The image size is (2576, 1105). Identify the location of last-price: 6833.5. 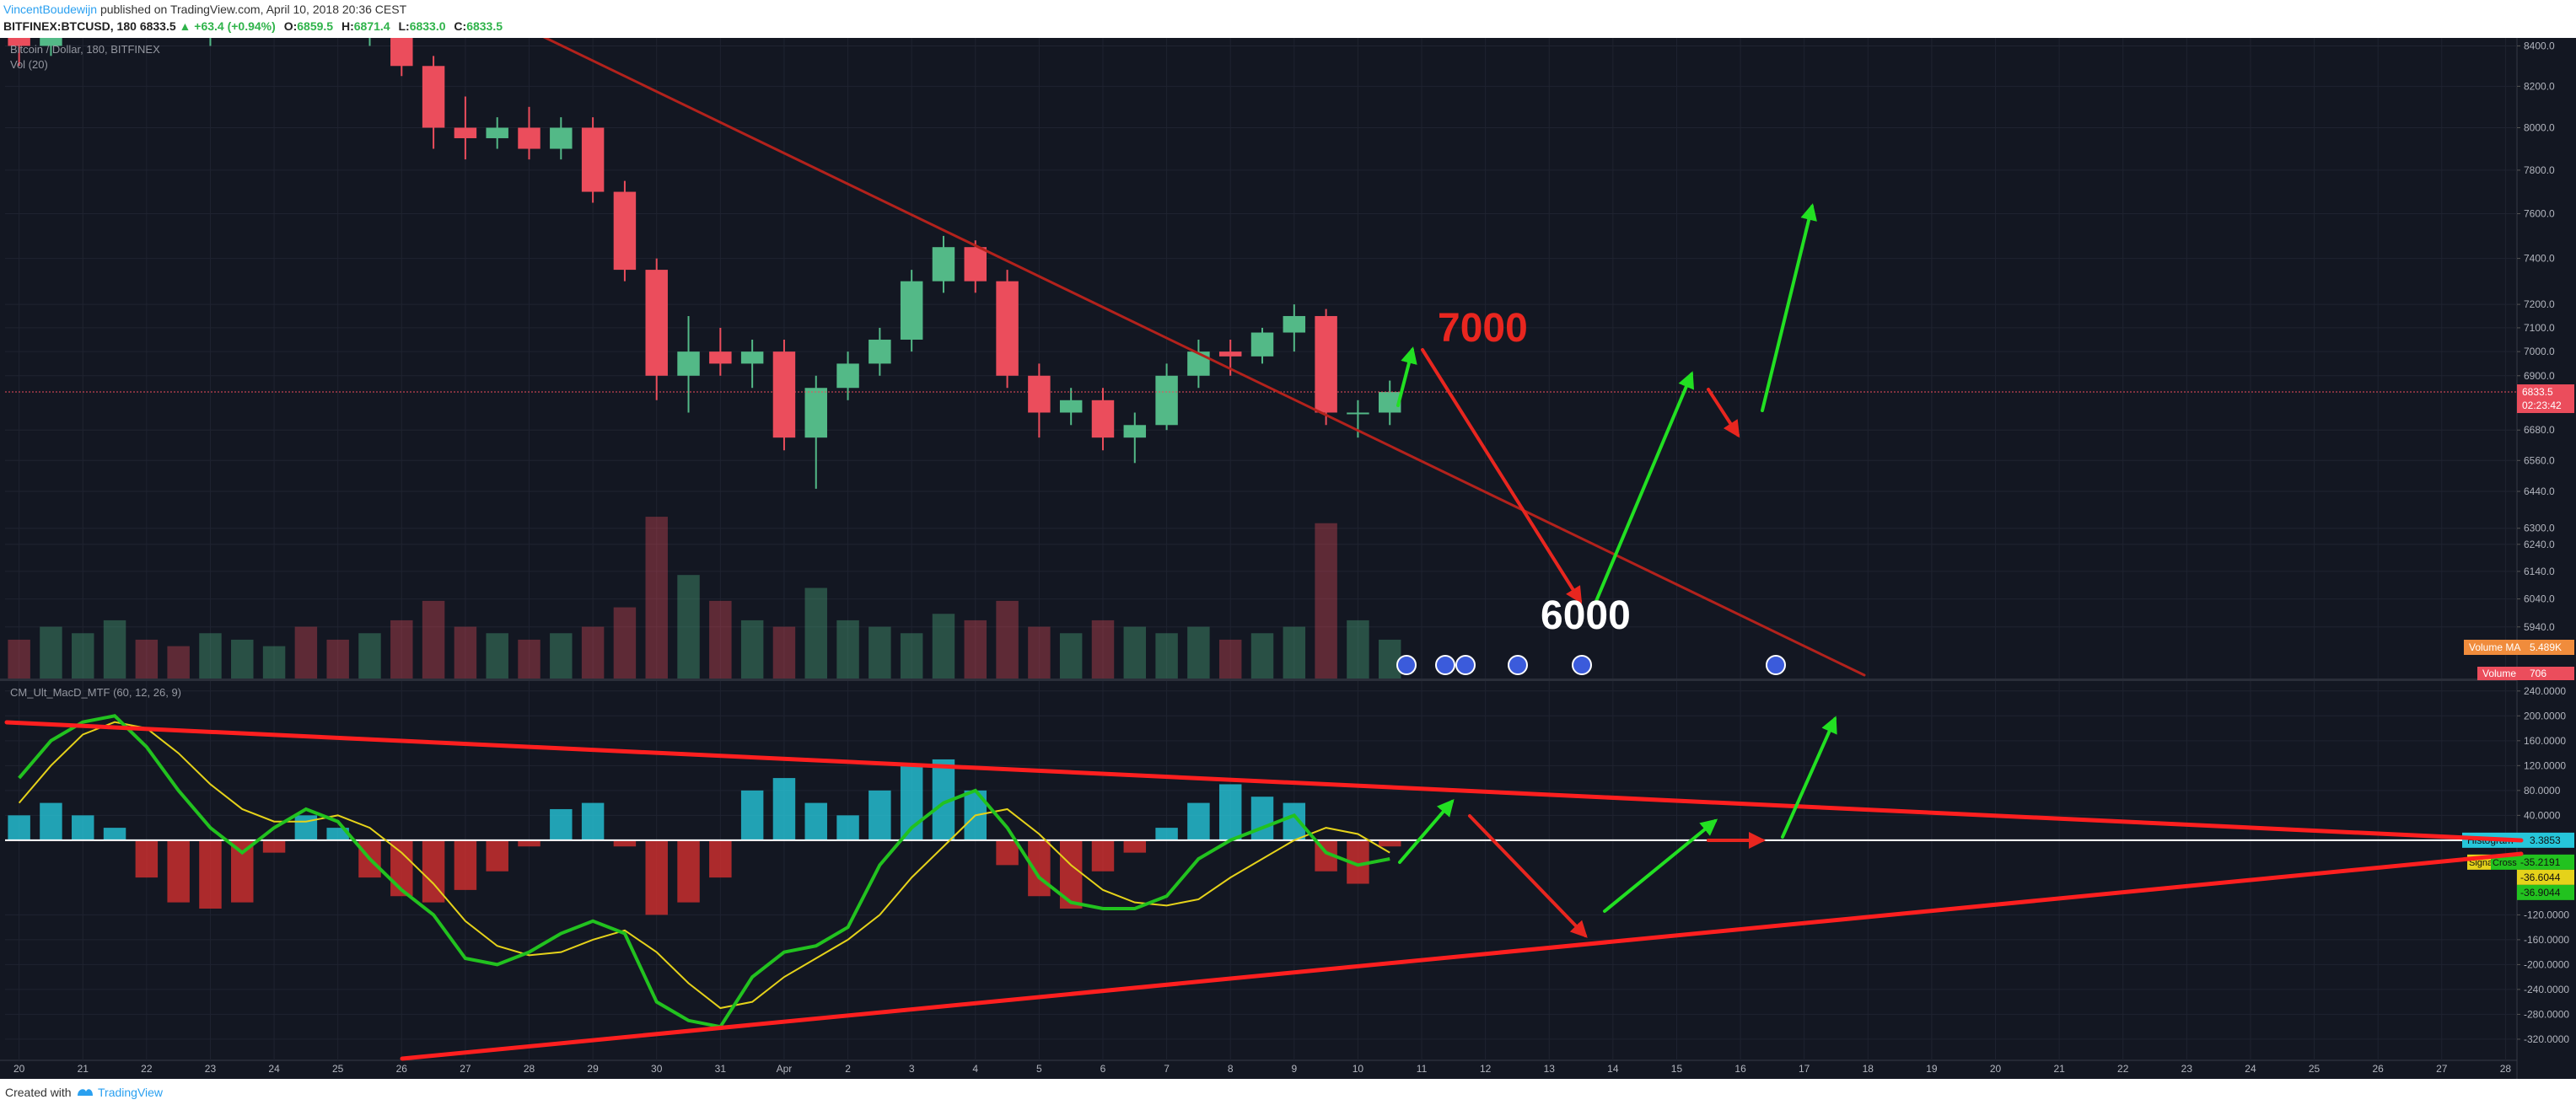
(157, 26).